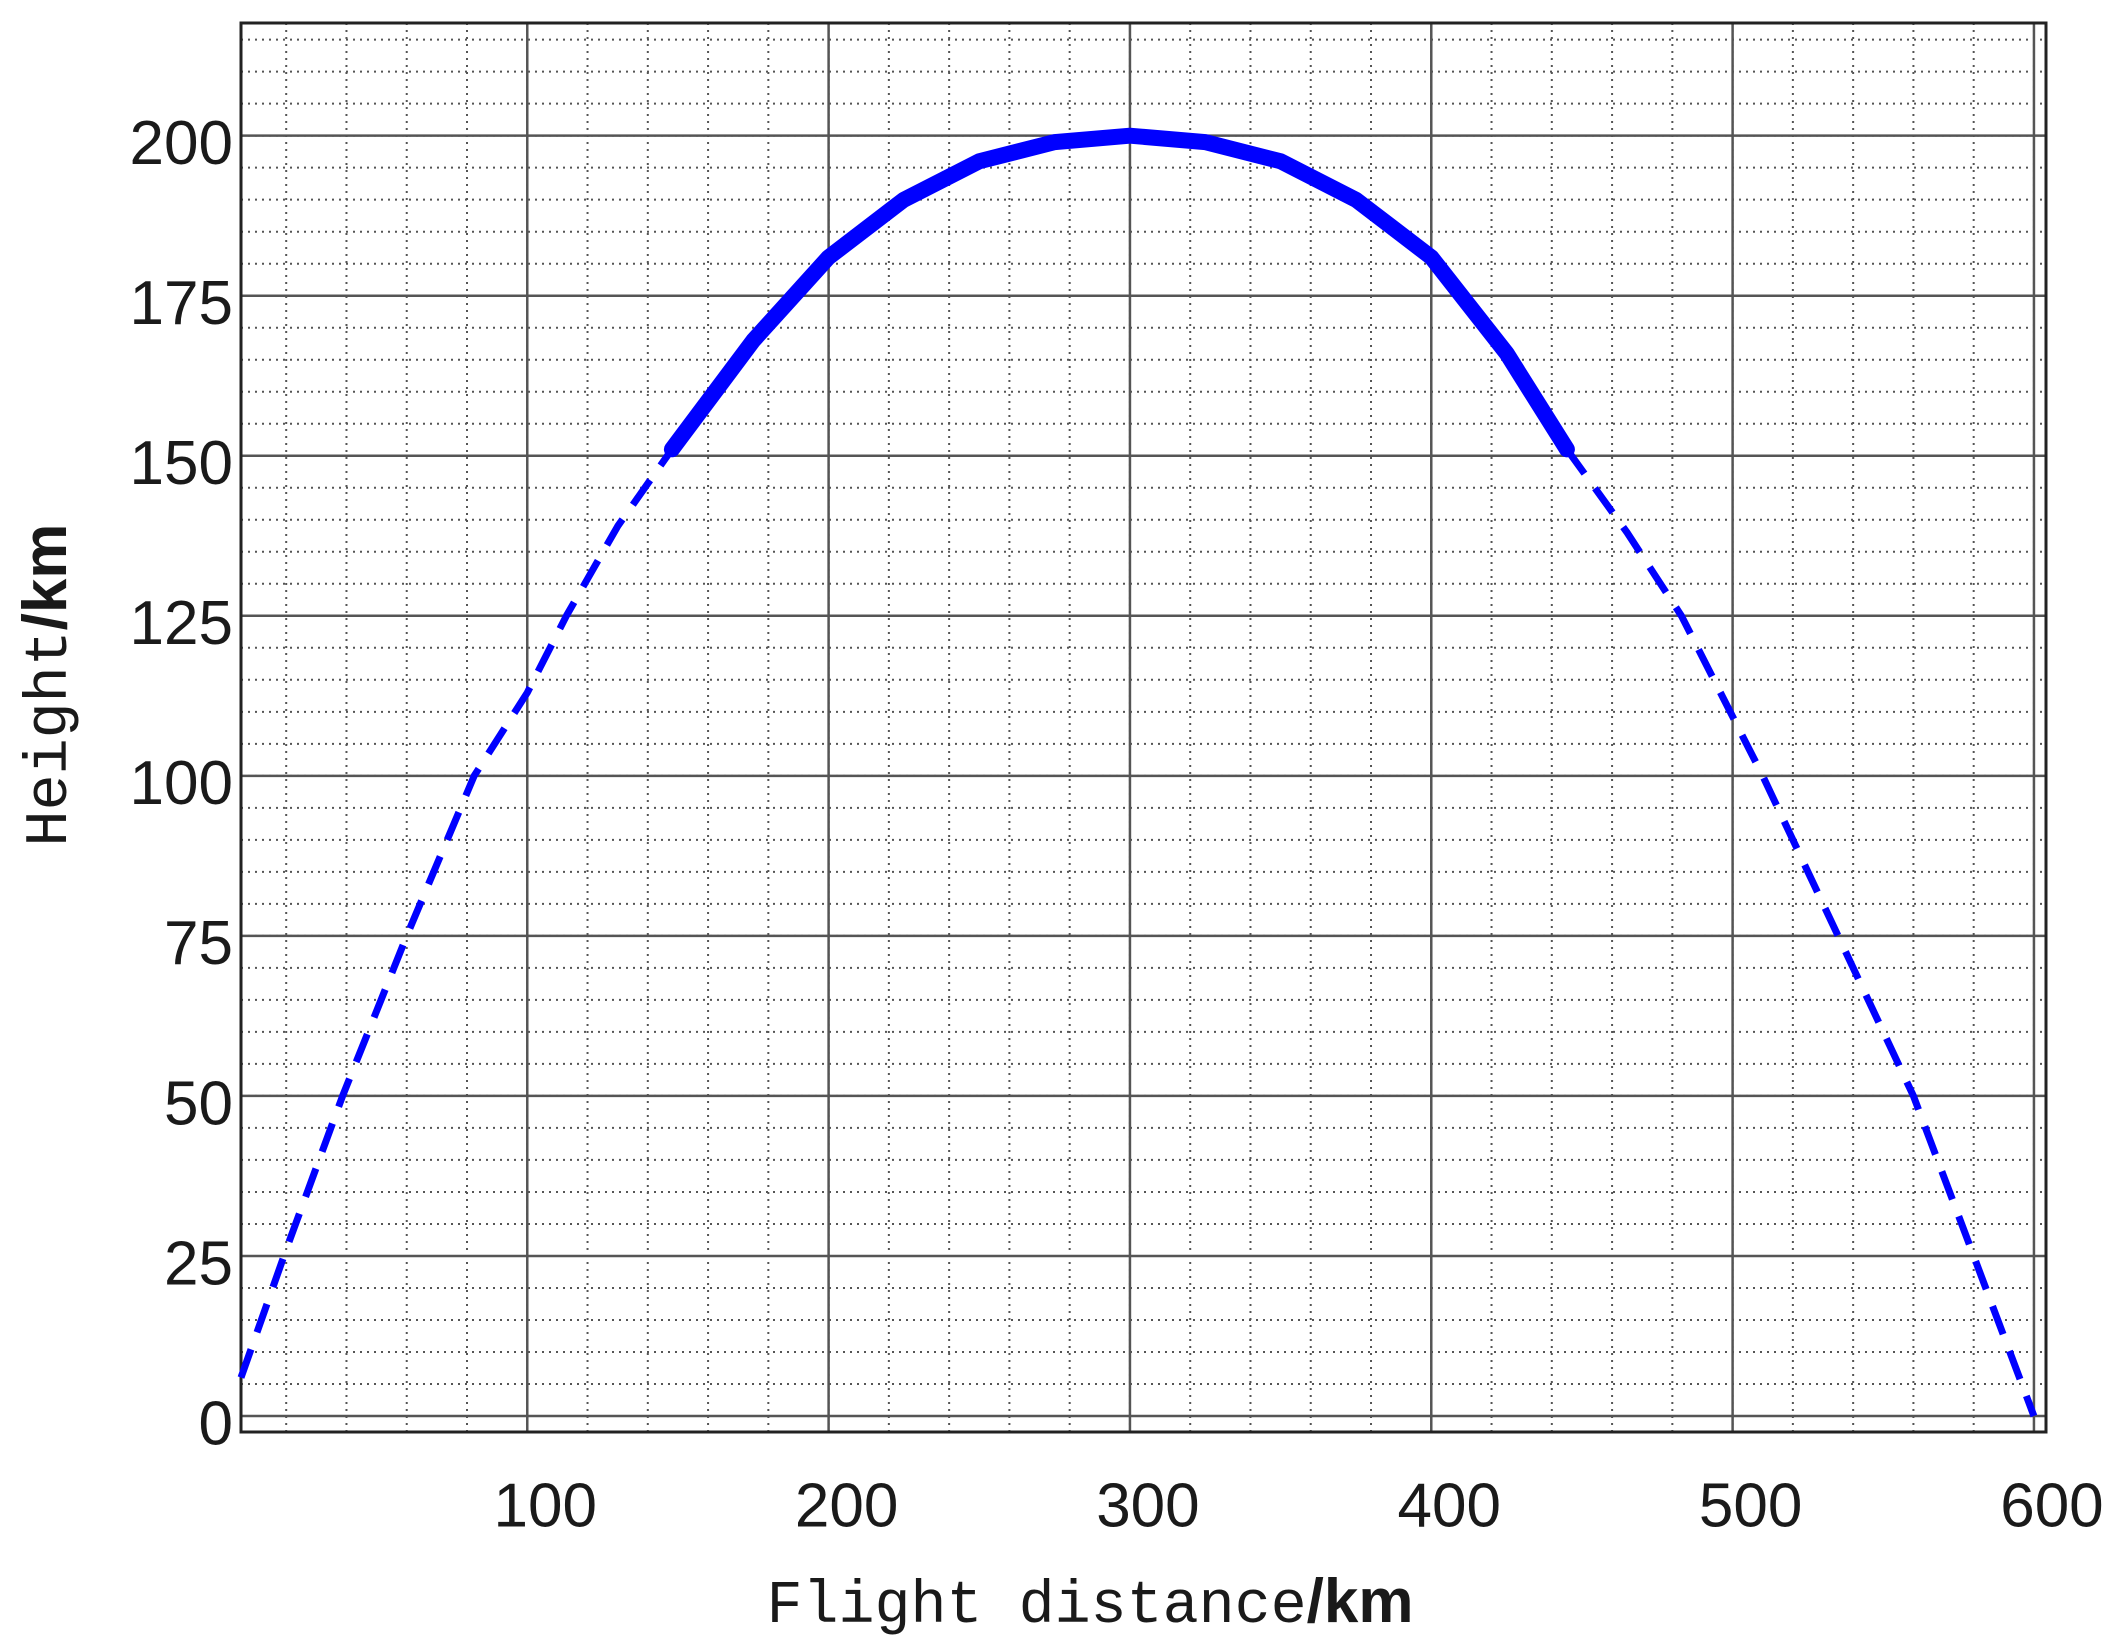 This screenshot has height=1645, width=2122. What do you see at coordinates (181, 783) in the screenshot?
I see `y-tick-label: 100` at bounding box center [181, 783].